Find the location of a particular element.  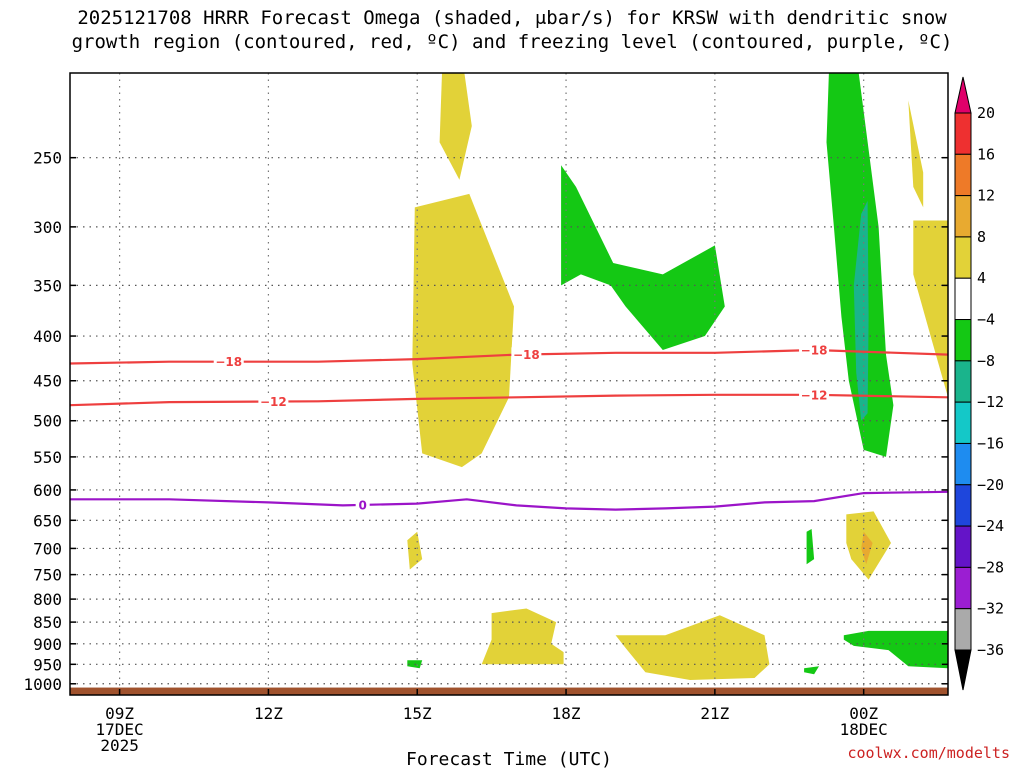

colorbar-label: 4 is located at coordinates (981, 278).